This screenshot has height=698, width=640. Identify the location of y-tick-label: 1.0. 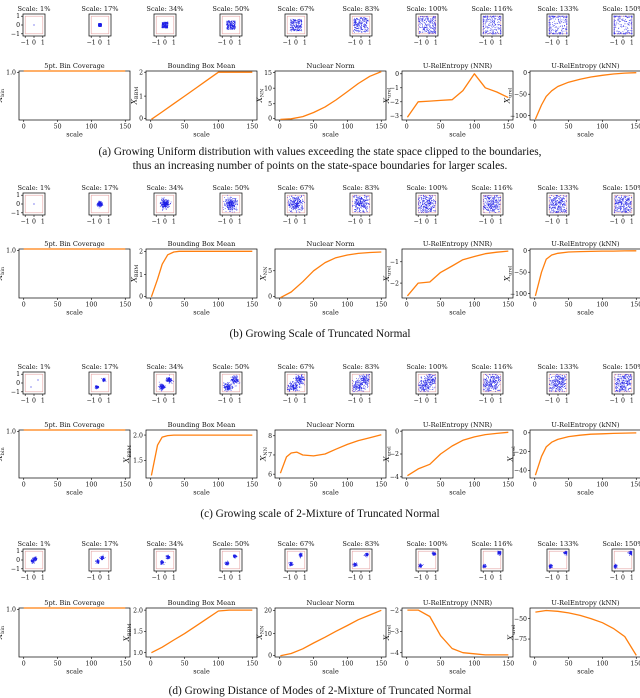
(11, 73).